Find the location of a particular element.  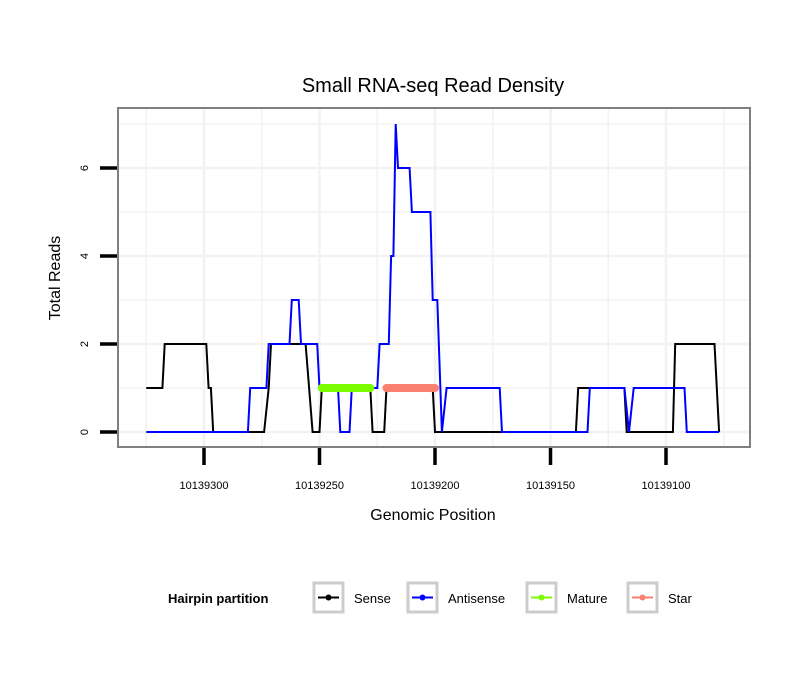

legend-label-sense: Sense is located at coordinates (372, 598).